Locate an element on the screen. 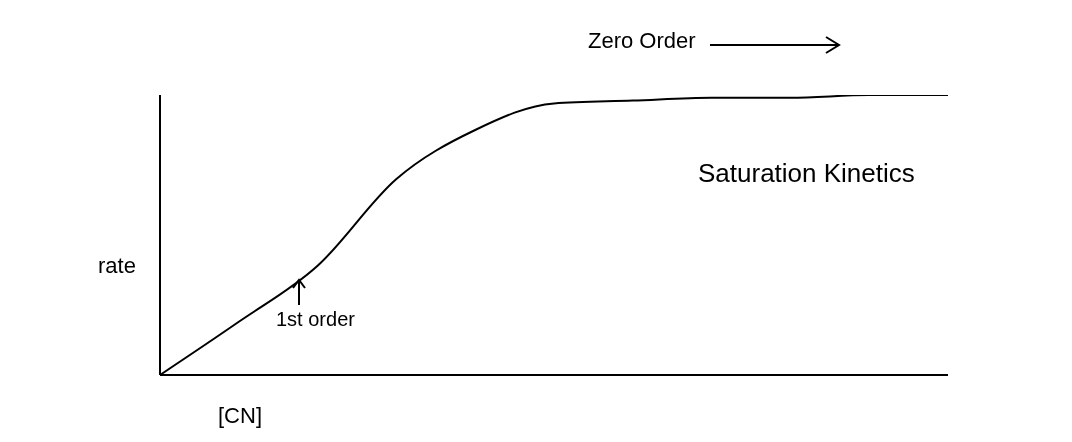 The width and height of the screenshot is (1072, 442). text: Zero Order is located at coordinates (642, 41).